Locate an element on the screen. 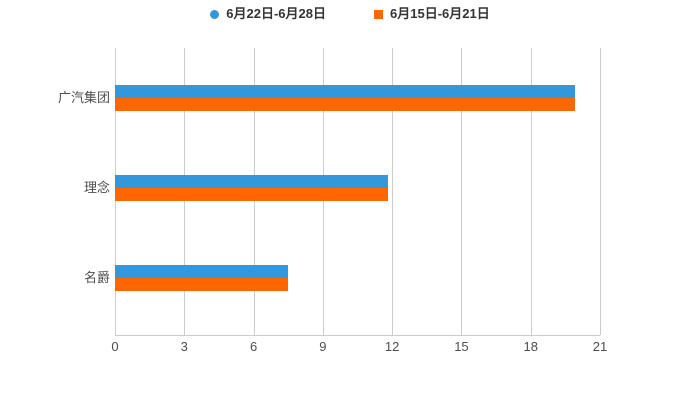 This screenshot has width=700, height=400. y-axis-category-label: 广汽集团 is located at coordinates (83, 97).